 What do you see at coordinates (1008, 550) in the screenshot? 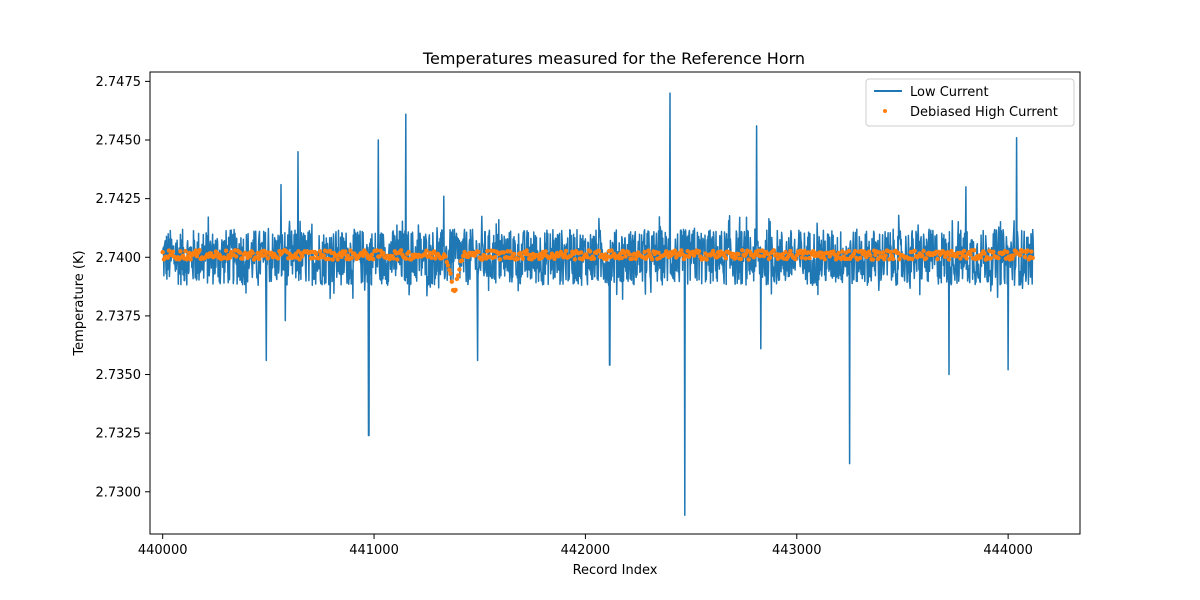
I see `x-tick-label: 444000` at bounding box center [1008, 550].